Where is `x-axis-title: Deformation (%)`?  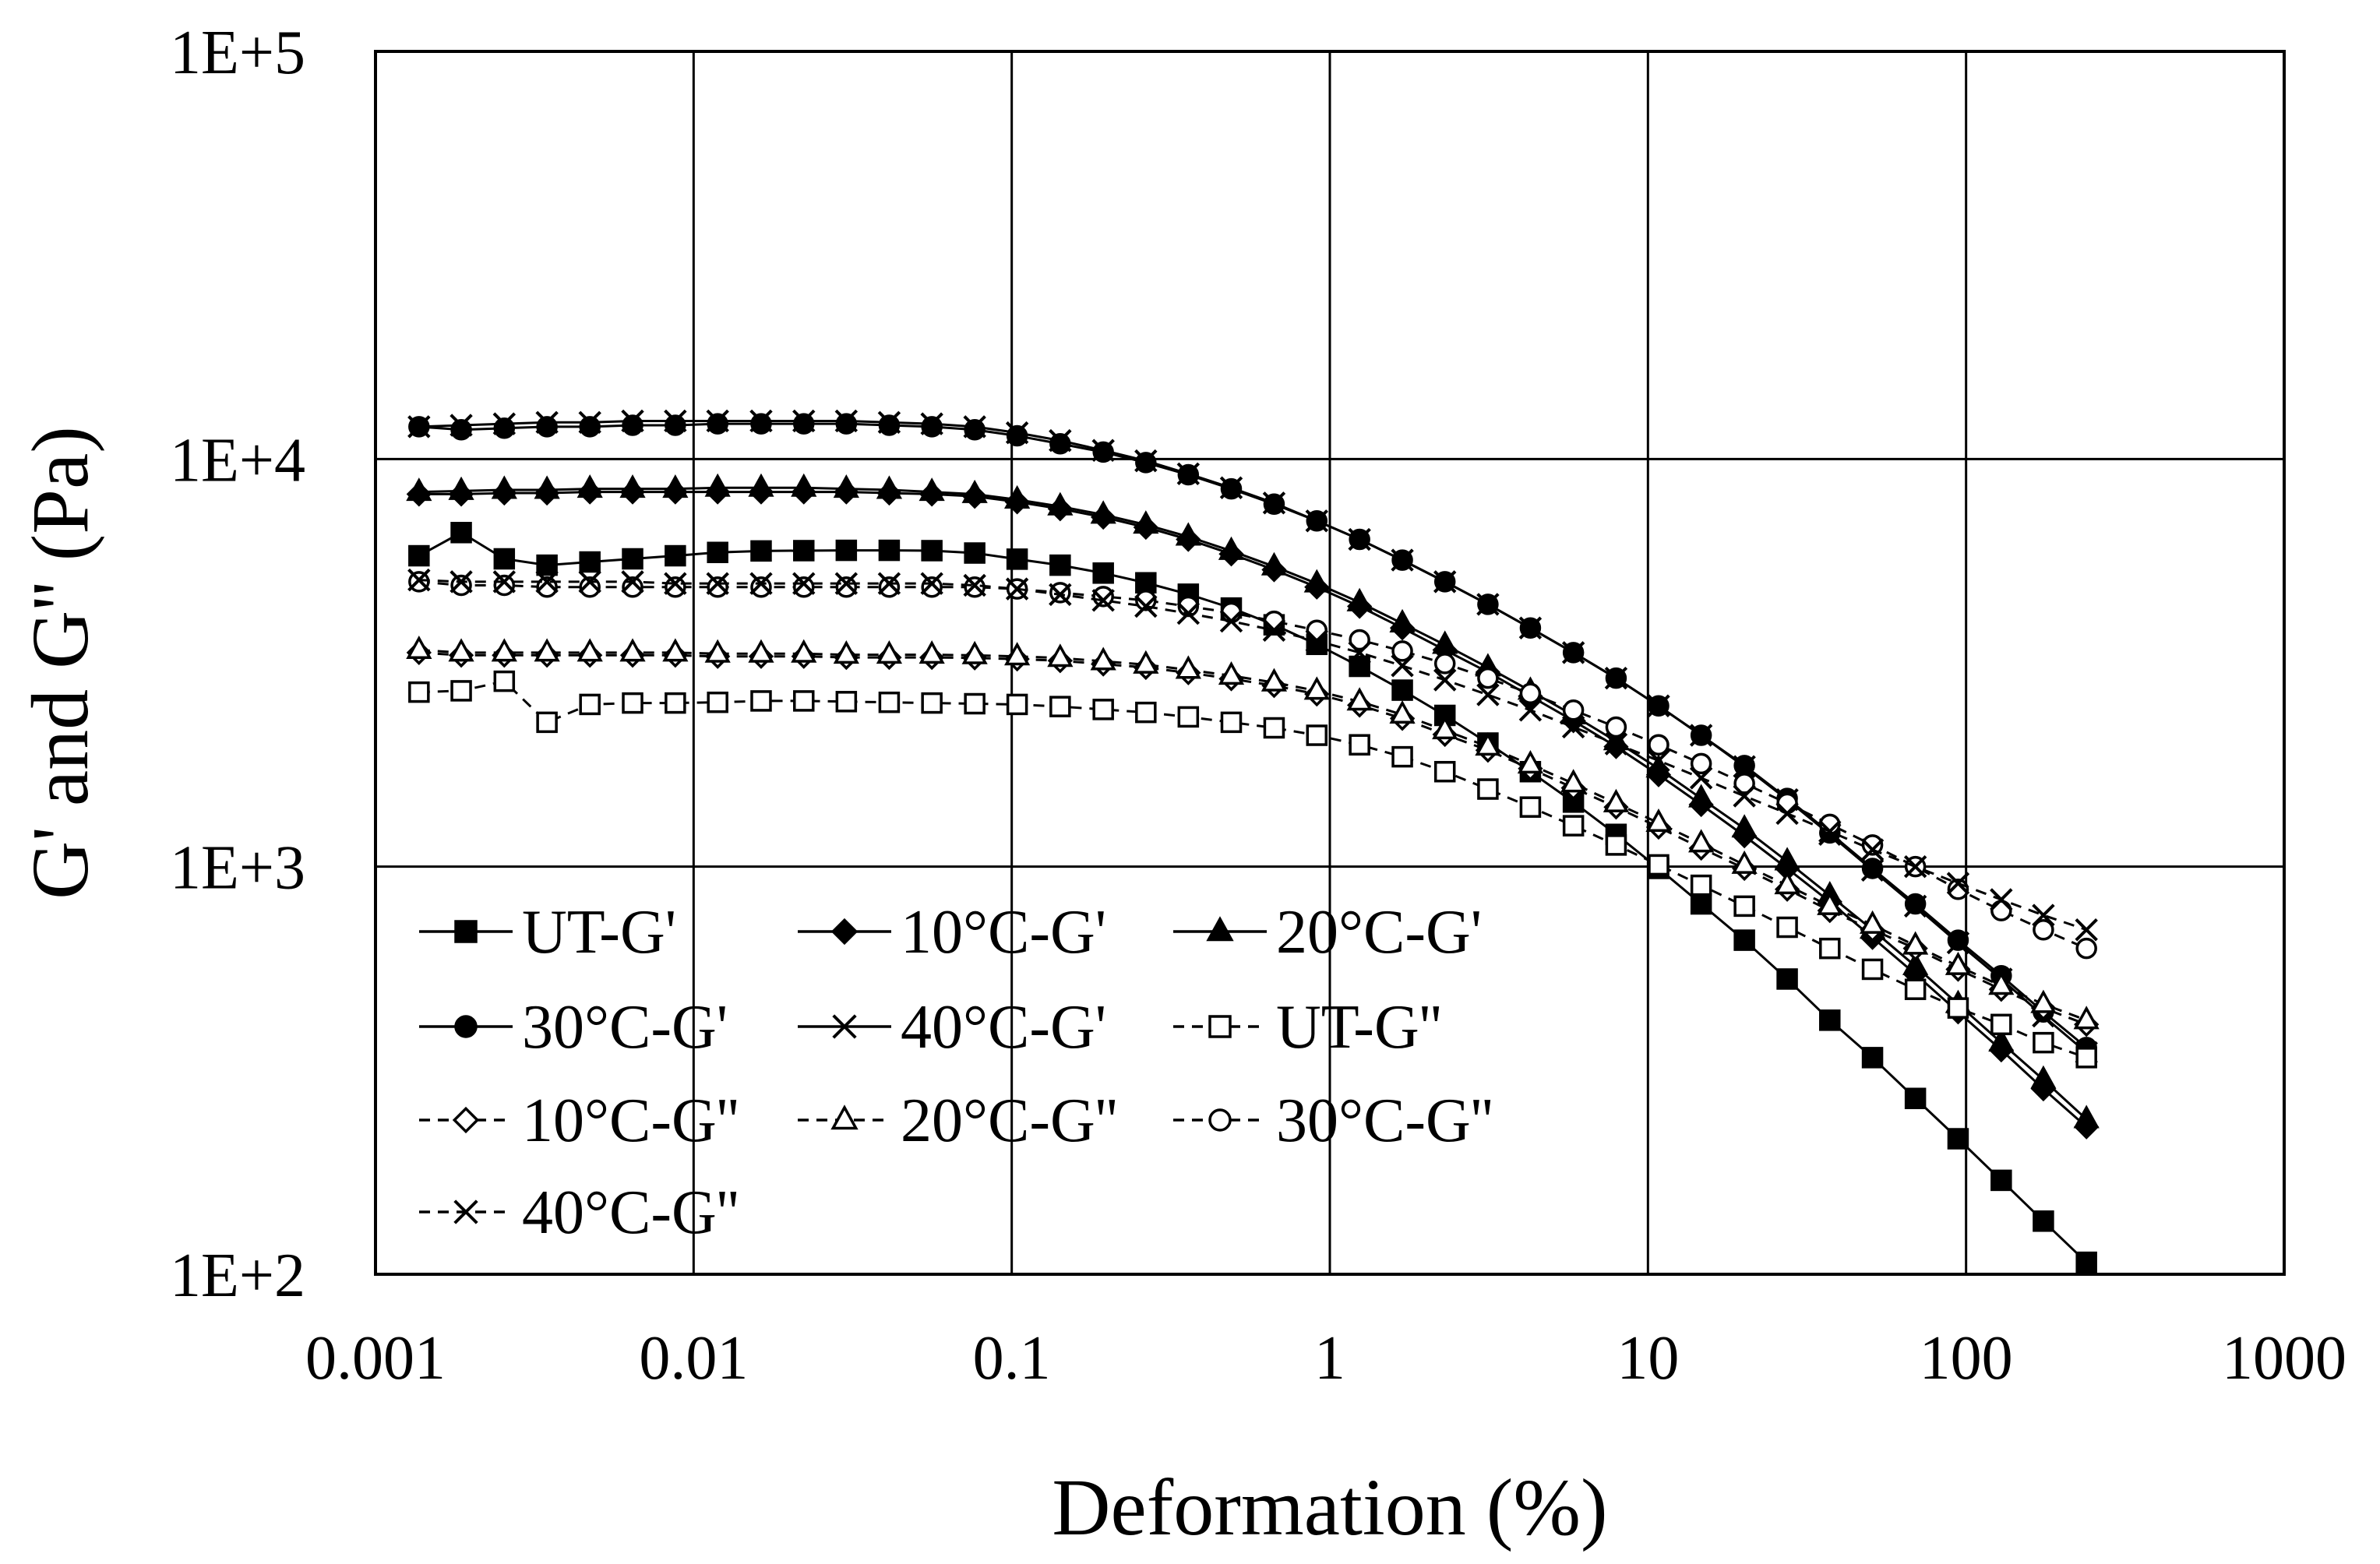 x-axis-title: Deformation (%) is located at coordinates (1329, 1507).